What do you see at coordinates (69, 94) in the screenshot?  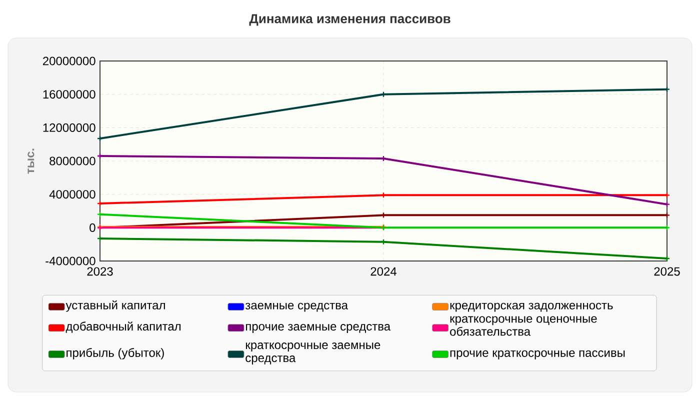 I see `y-tick-label: 16000000` at bounding box center [69, 94].